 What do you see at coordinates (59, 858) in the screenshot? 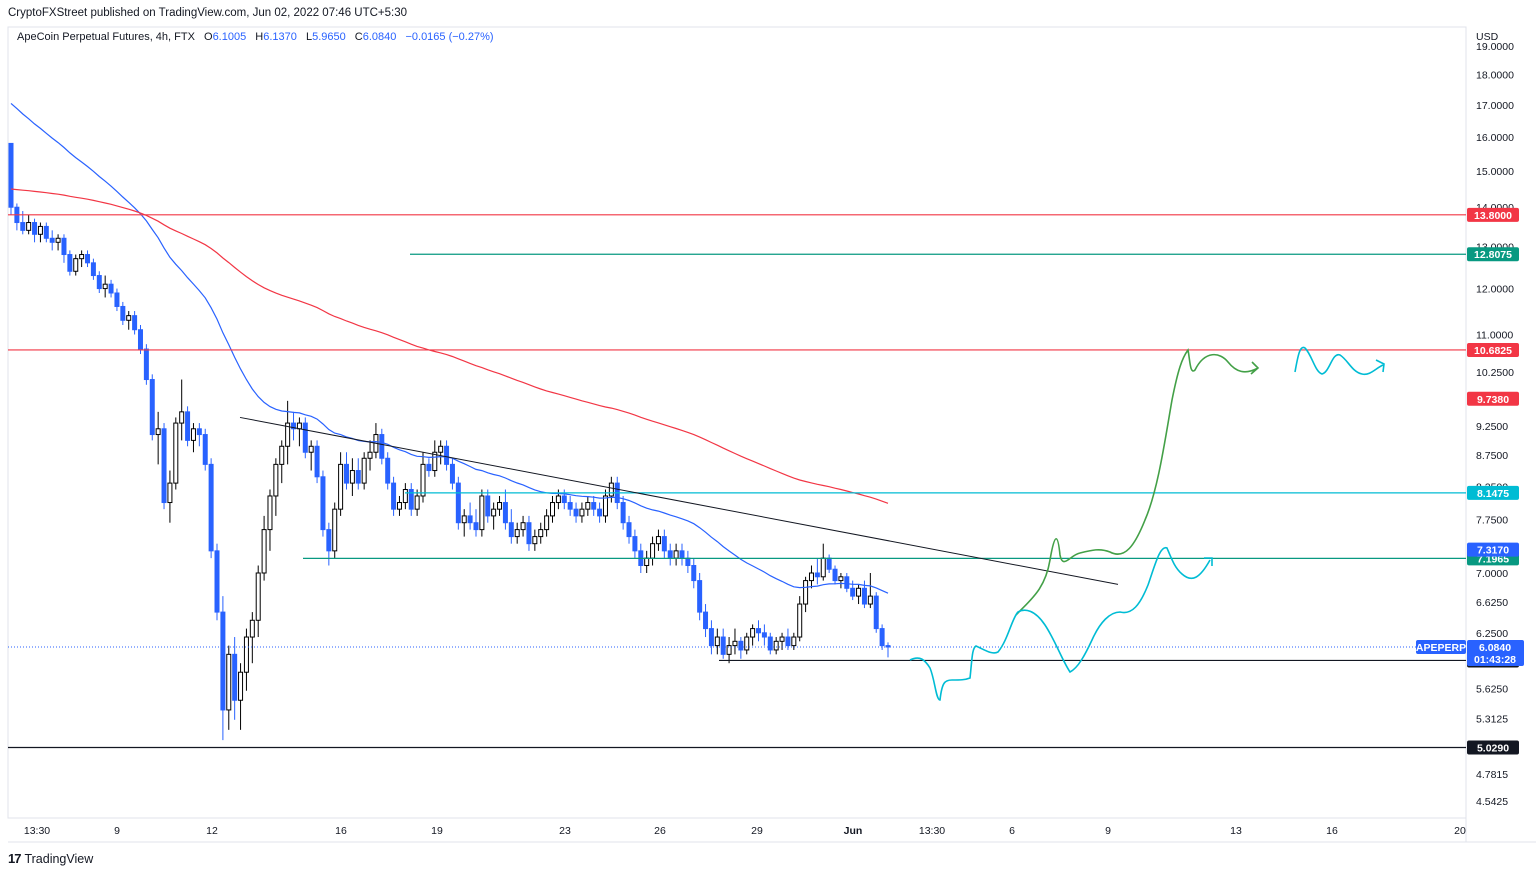
I see `tradingview-brand-name: TradingView` at bounding box center [59, 858].